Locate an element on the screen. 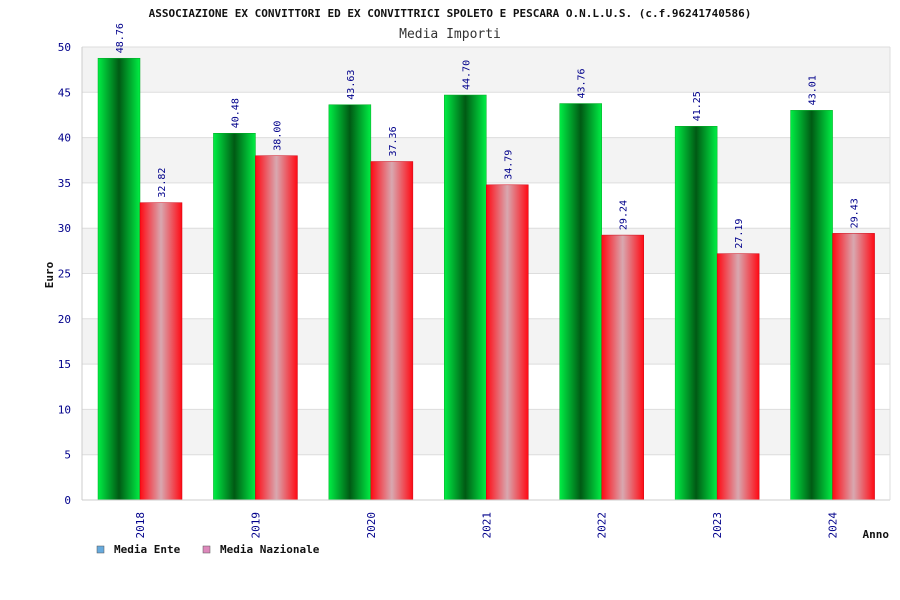 The width and height of the screenshot is (900, 600). y-tick-labels: 0 5 10 15 20 25 30 35 40 45 50 is located at coordinates (64, 274).